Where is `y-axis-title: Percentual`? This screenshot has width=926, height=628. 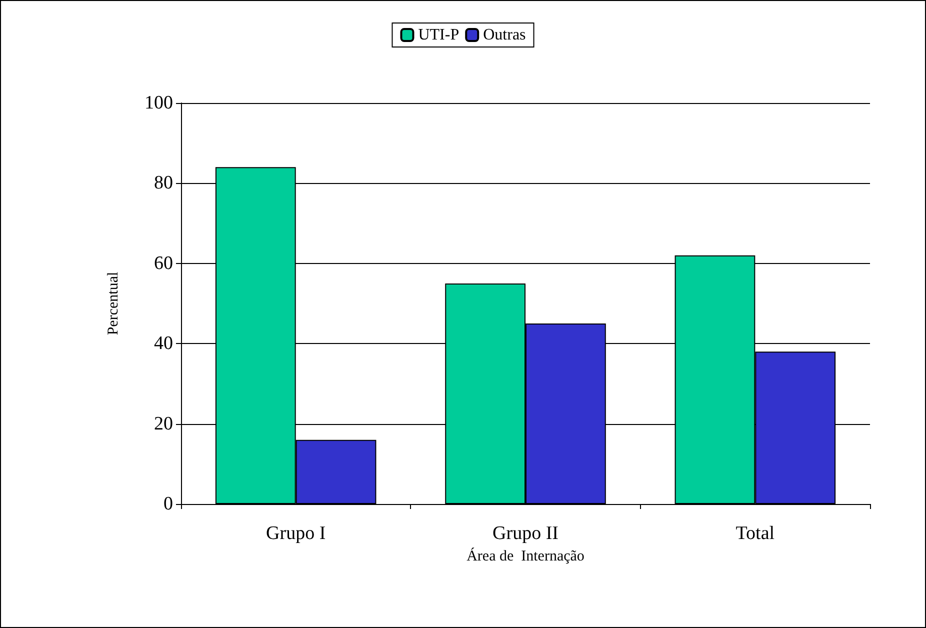
y-axis-title: Percentual is located at coordinates (114, 304).